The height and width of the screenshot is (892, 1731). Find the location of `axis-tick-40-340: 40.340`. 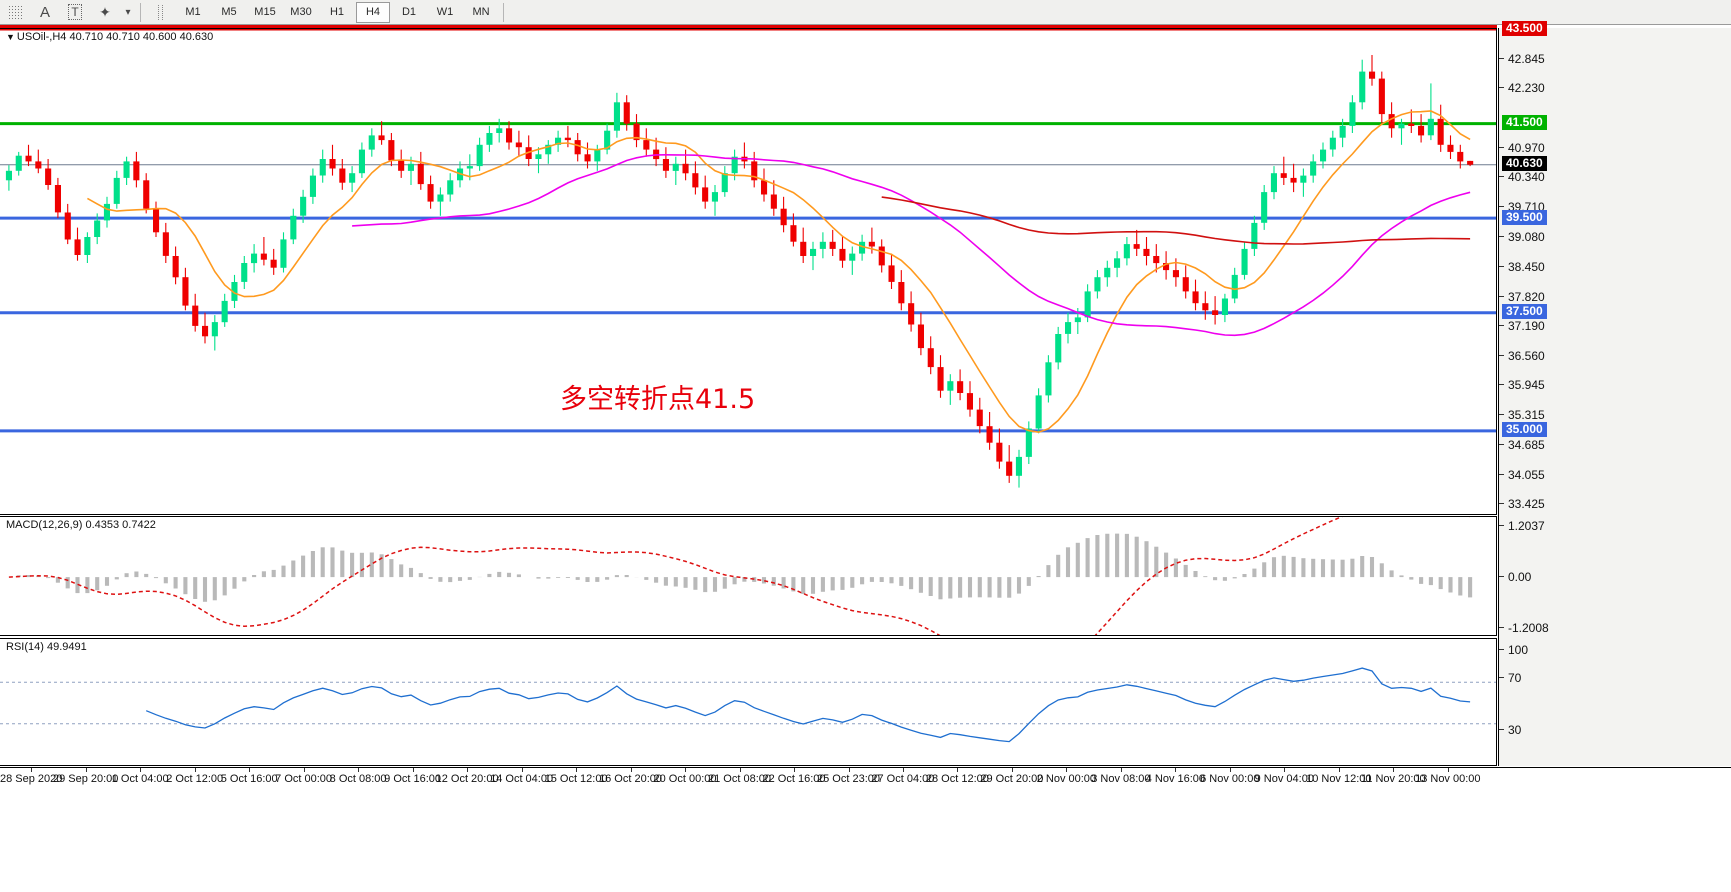

axis-tick-40-340: 40.340 is located at coordinates (1615, 177).